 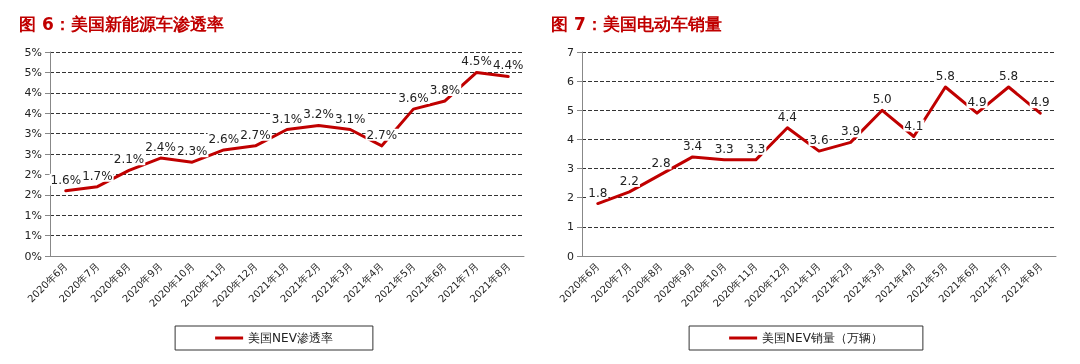 I want to click on data-label: 3.2%, so click(x=318, y=114).